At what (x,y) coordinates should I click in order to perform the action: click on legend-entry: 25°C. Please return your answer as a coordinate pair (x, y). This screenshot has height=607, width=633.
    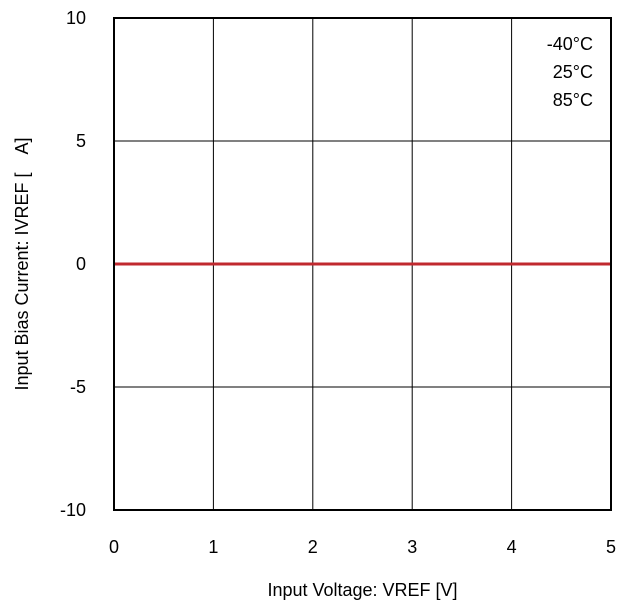
    Looking at the image, I should click on (573, 72).